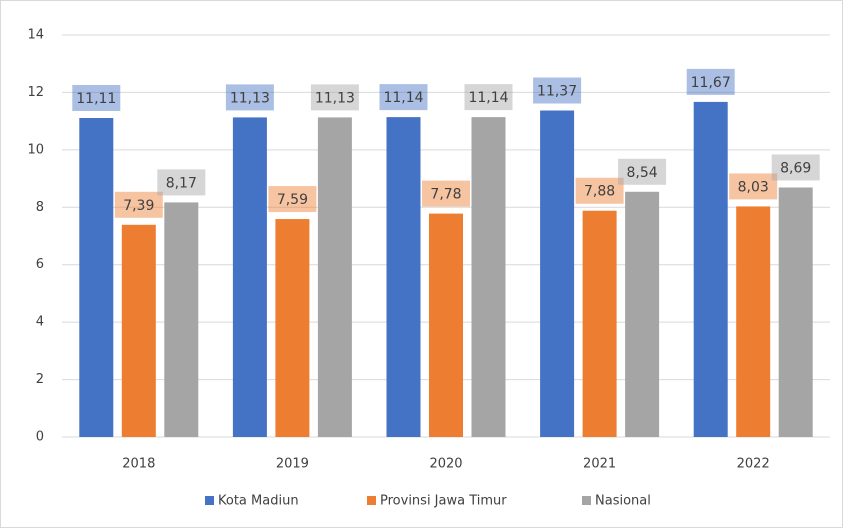  Describe the element at coordinates (753, 464) in the screenshot. I see `x-tick-label: 2022` at that location.